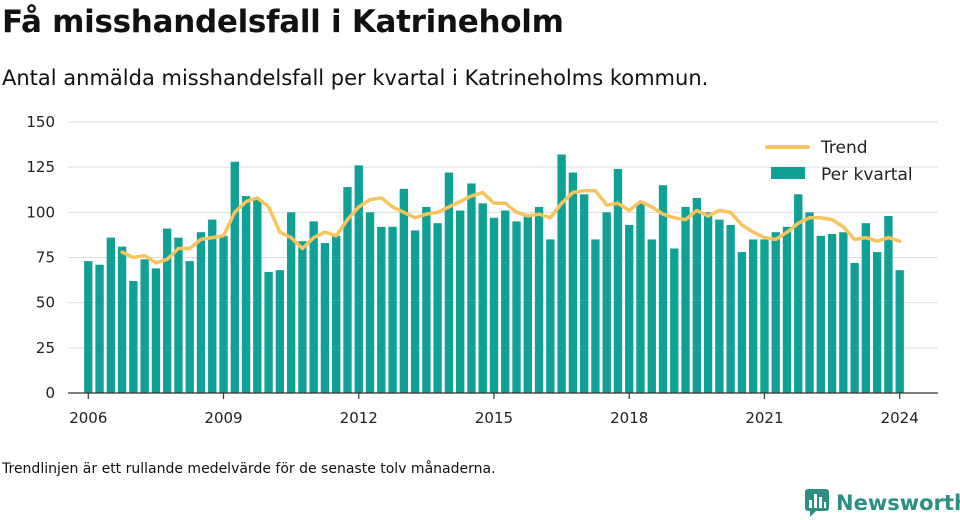 The height and width of the screenshot is (520, 960). Describe the element at coordinates (764, 418) in the screenshot. I see `x-tick-label: 2021` at that location.